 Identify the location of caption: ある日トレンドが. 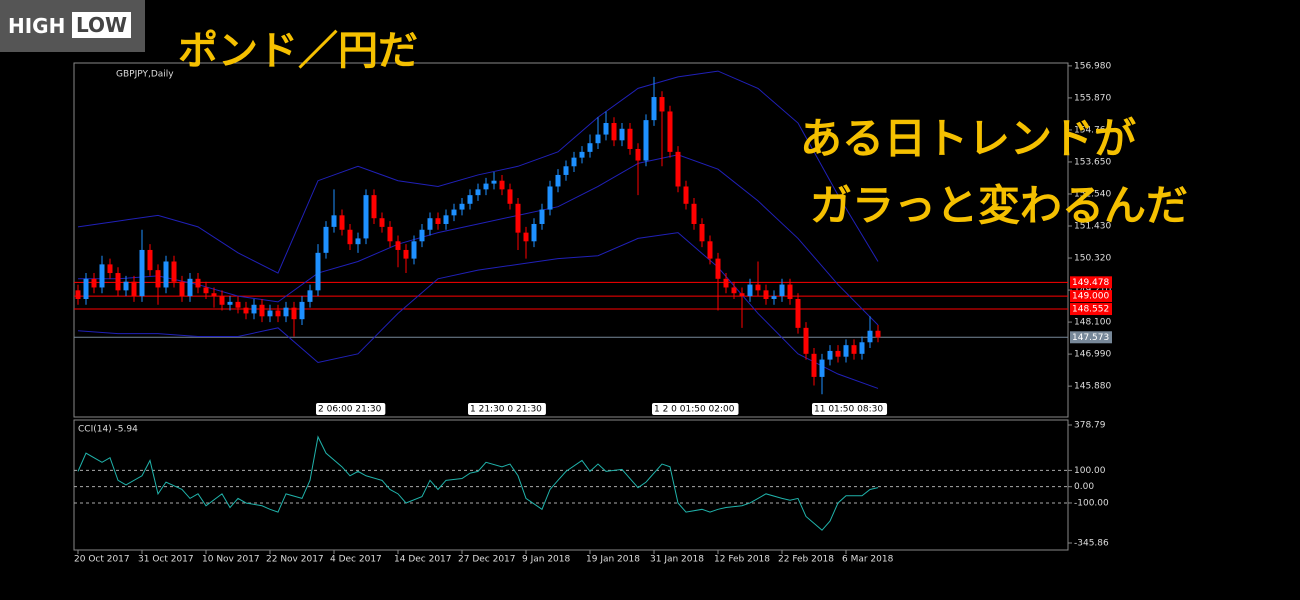
(968, 138).